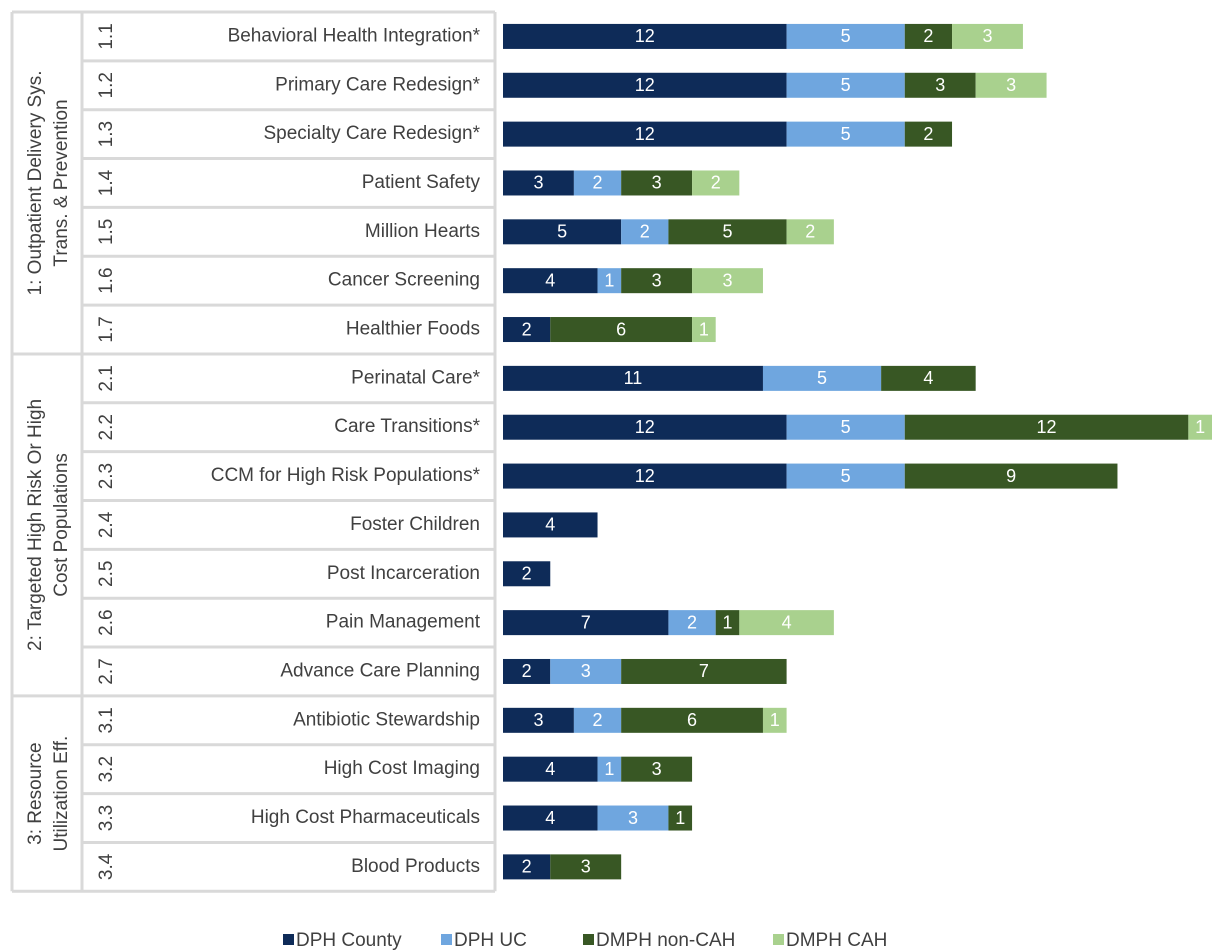 This screenshot has height=951, width=1213. What do you see at coordinates (106, 476) in the screenshot?
I see `row-code: 2.3` at bounding box center [106, 476].